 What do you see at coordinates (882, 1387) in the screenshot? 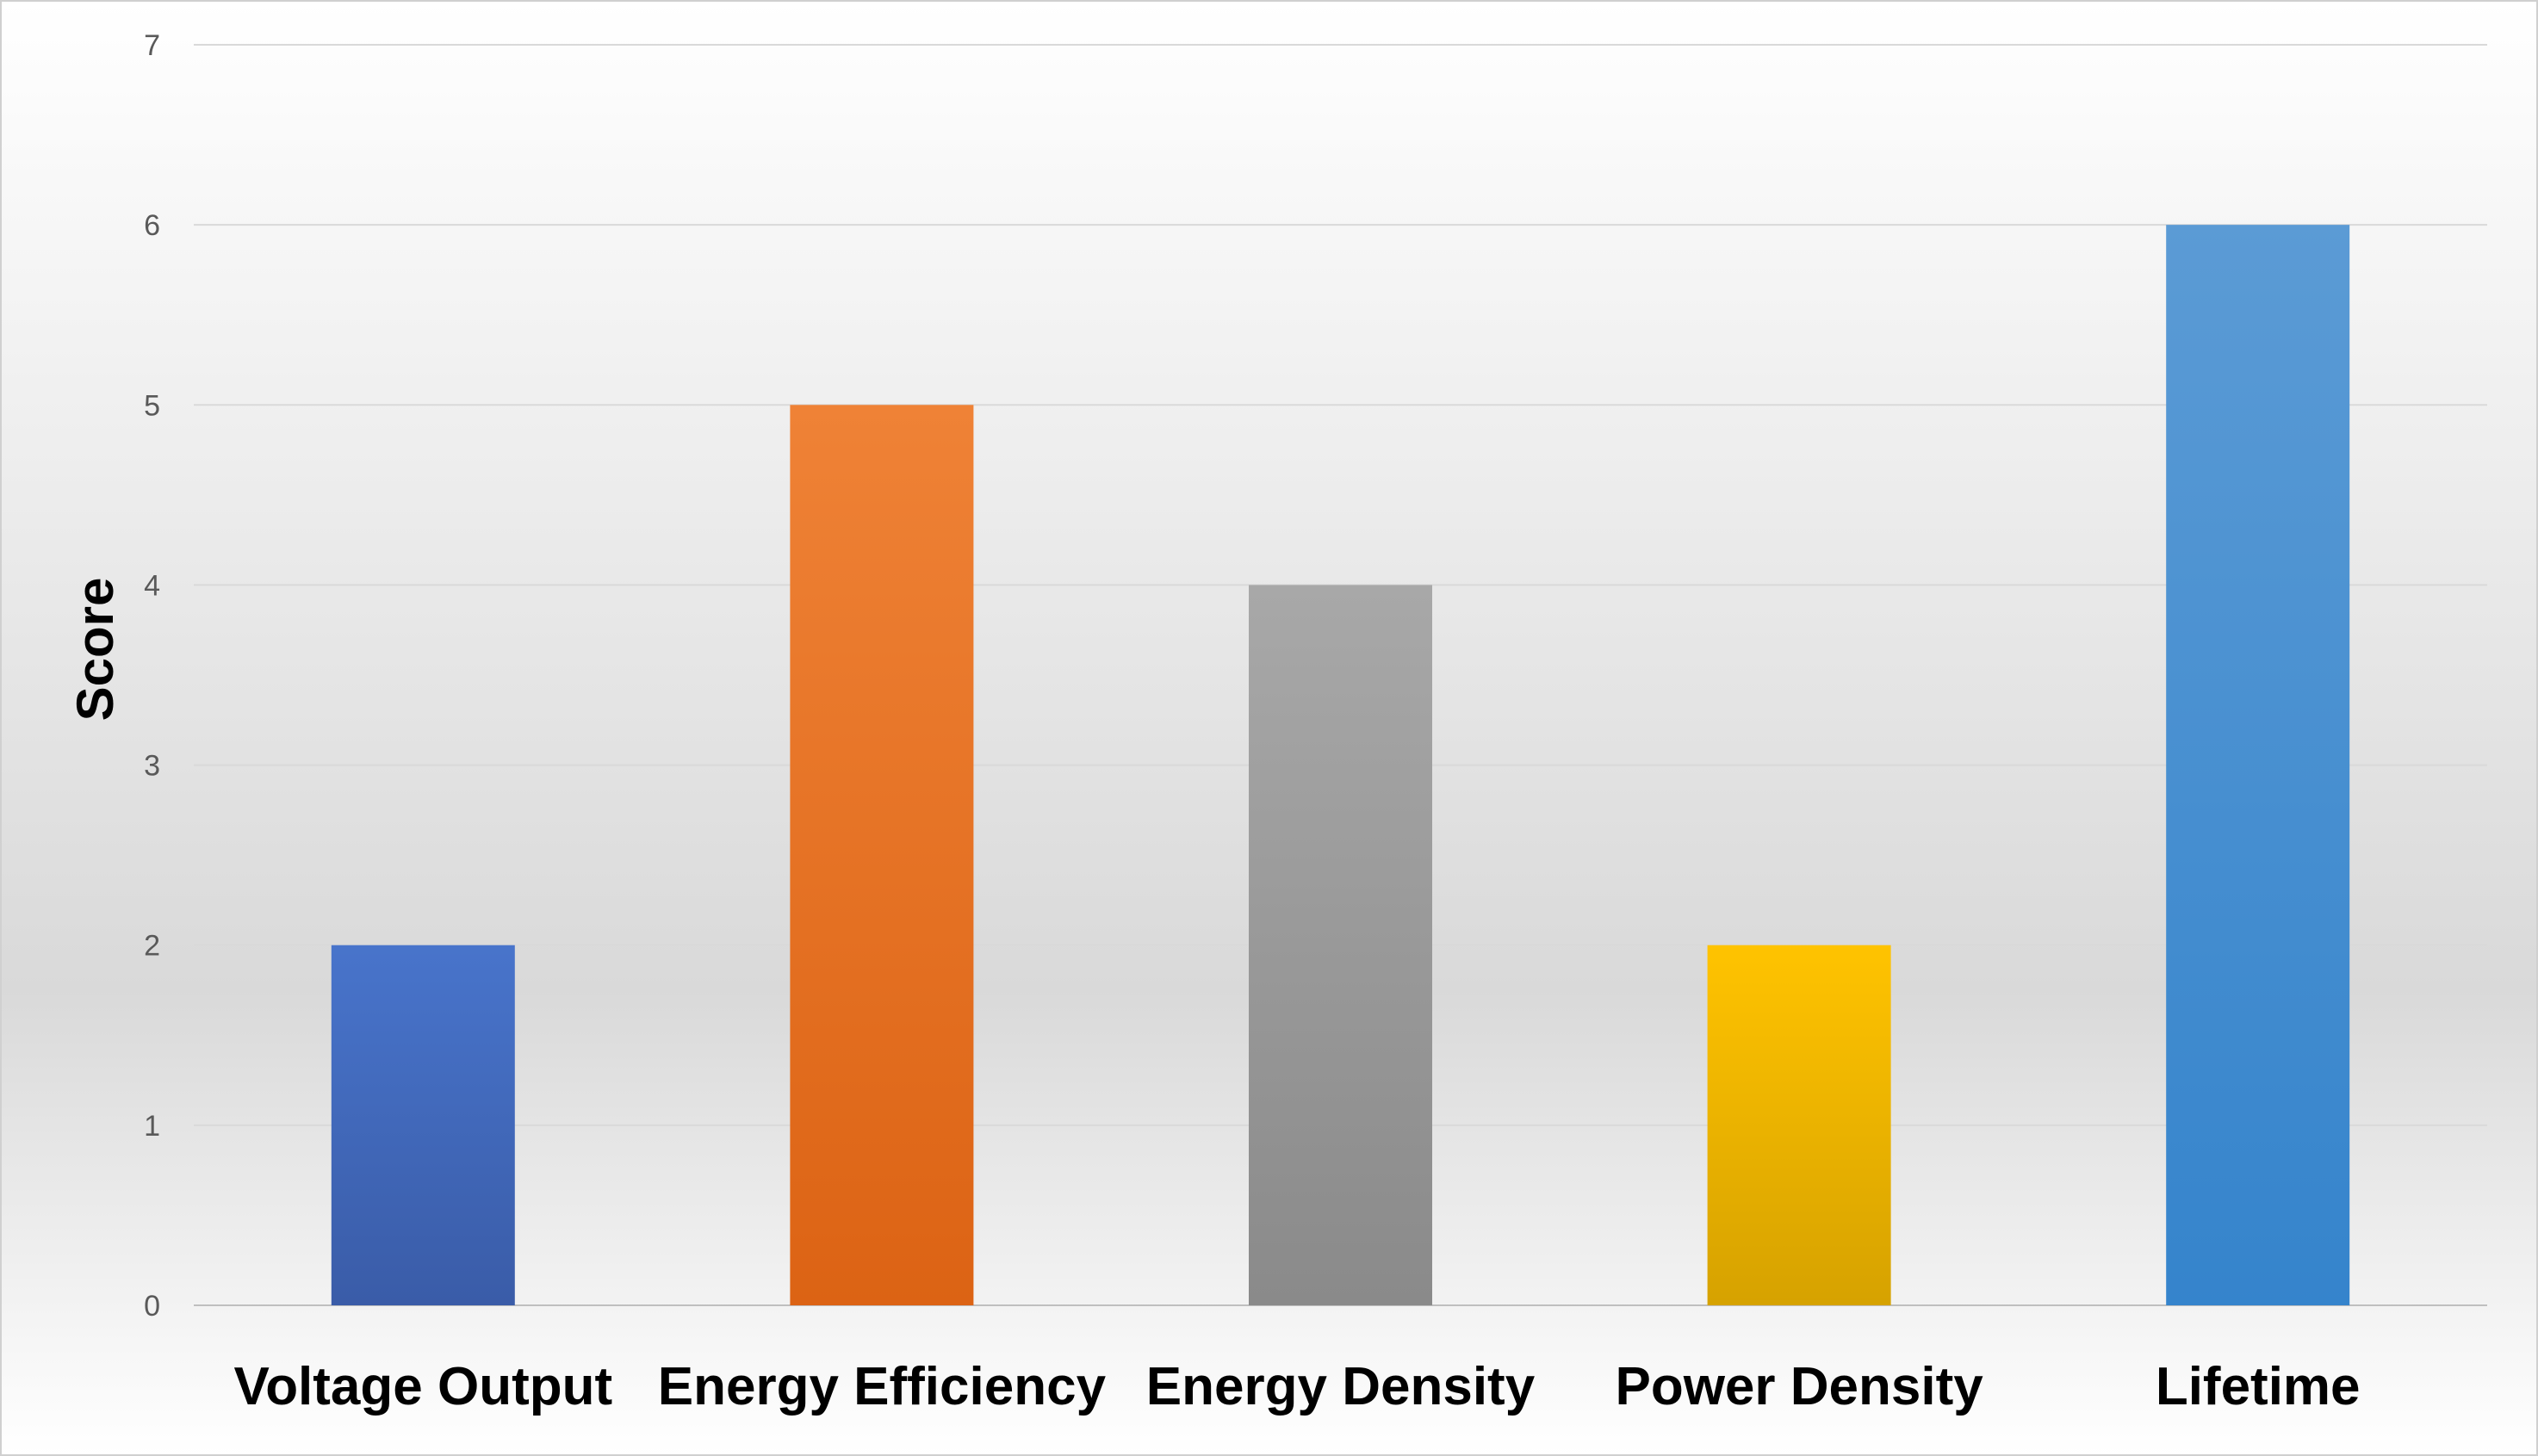
I see `x-category-label: Energy Efficiency` at bounding box center [882, 1387].